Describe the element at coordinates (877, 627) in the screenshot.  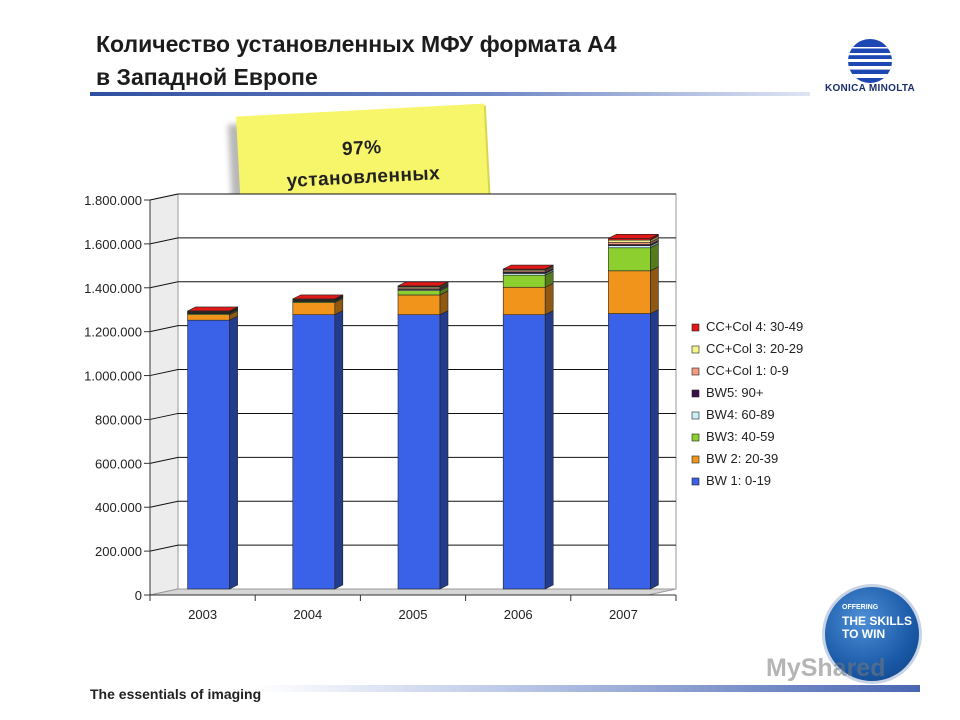
I see `badge-main-text: THE SKILLS TO WIN` at that location.